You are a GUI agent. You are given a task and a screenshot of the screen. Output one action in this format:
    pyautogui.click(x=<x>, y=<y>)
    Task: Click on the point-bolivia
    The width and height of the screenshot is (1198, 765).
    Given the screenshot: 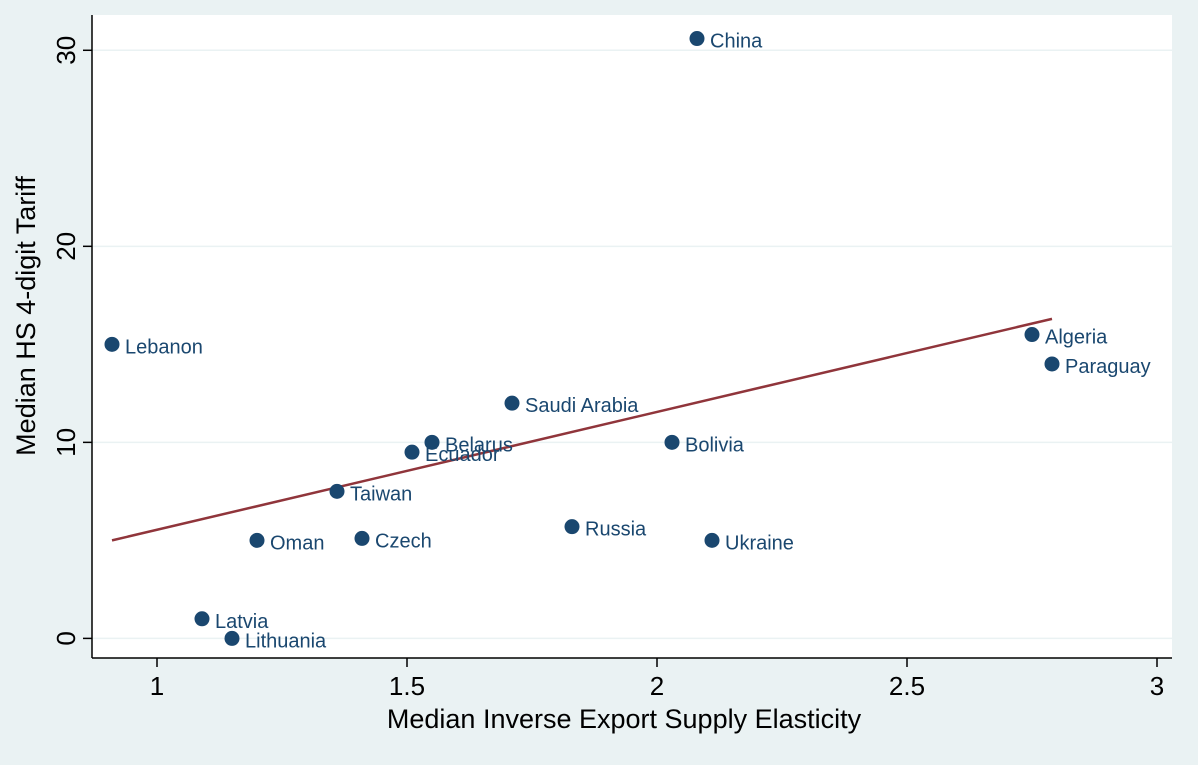 What is the action you would take?
    pyautogui.click(x=672, y=442)
    